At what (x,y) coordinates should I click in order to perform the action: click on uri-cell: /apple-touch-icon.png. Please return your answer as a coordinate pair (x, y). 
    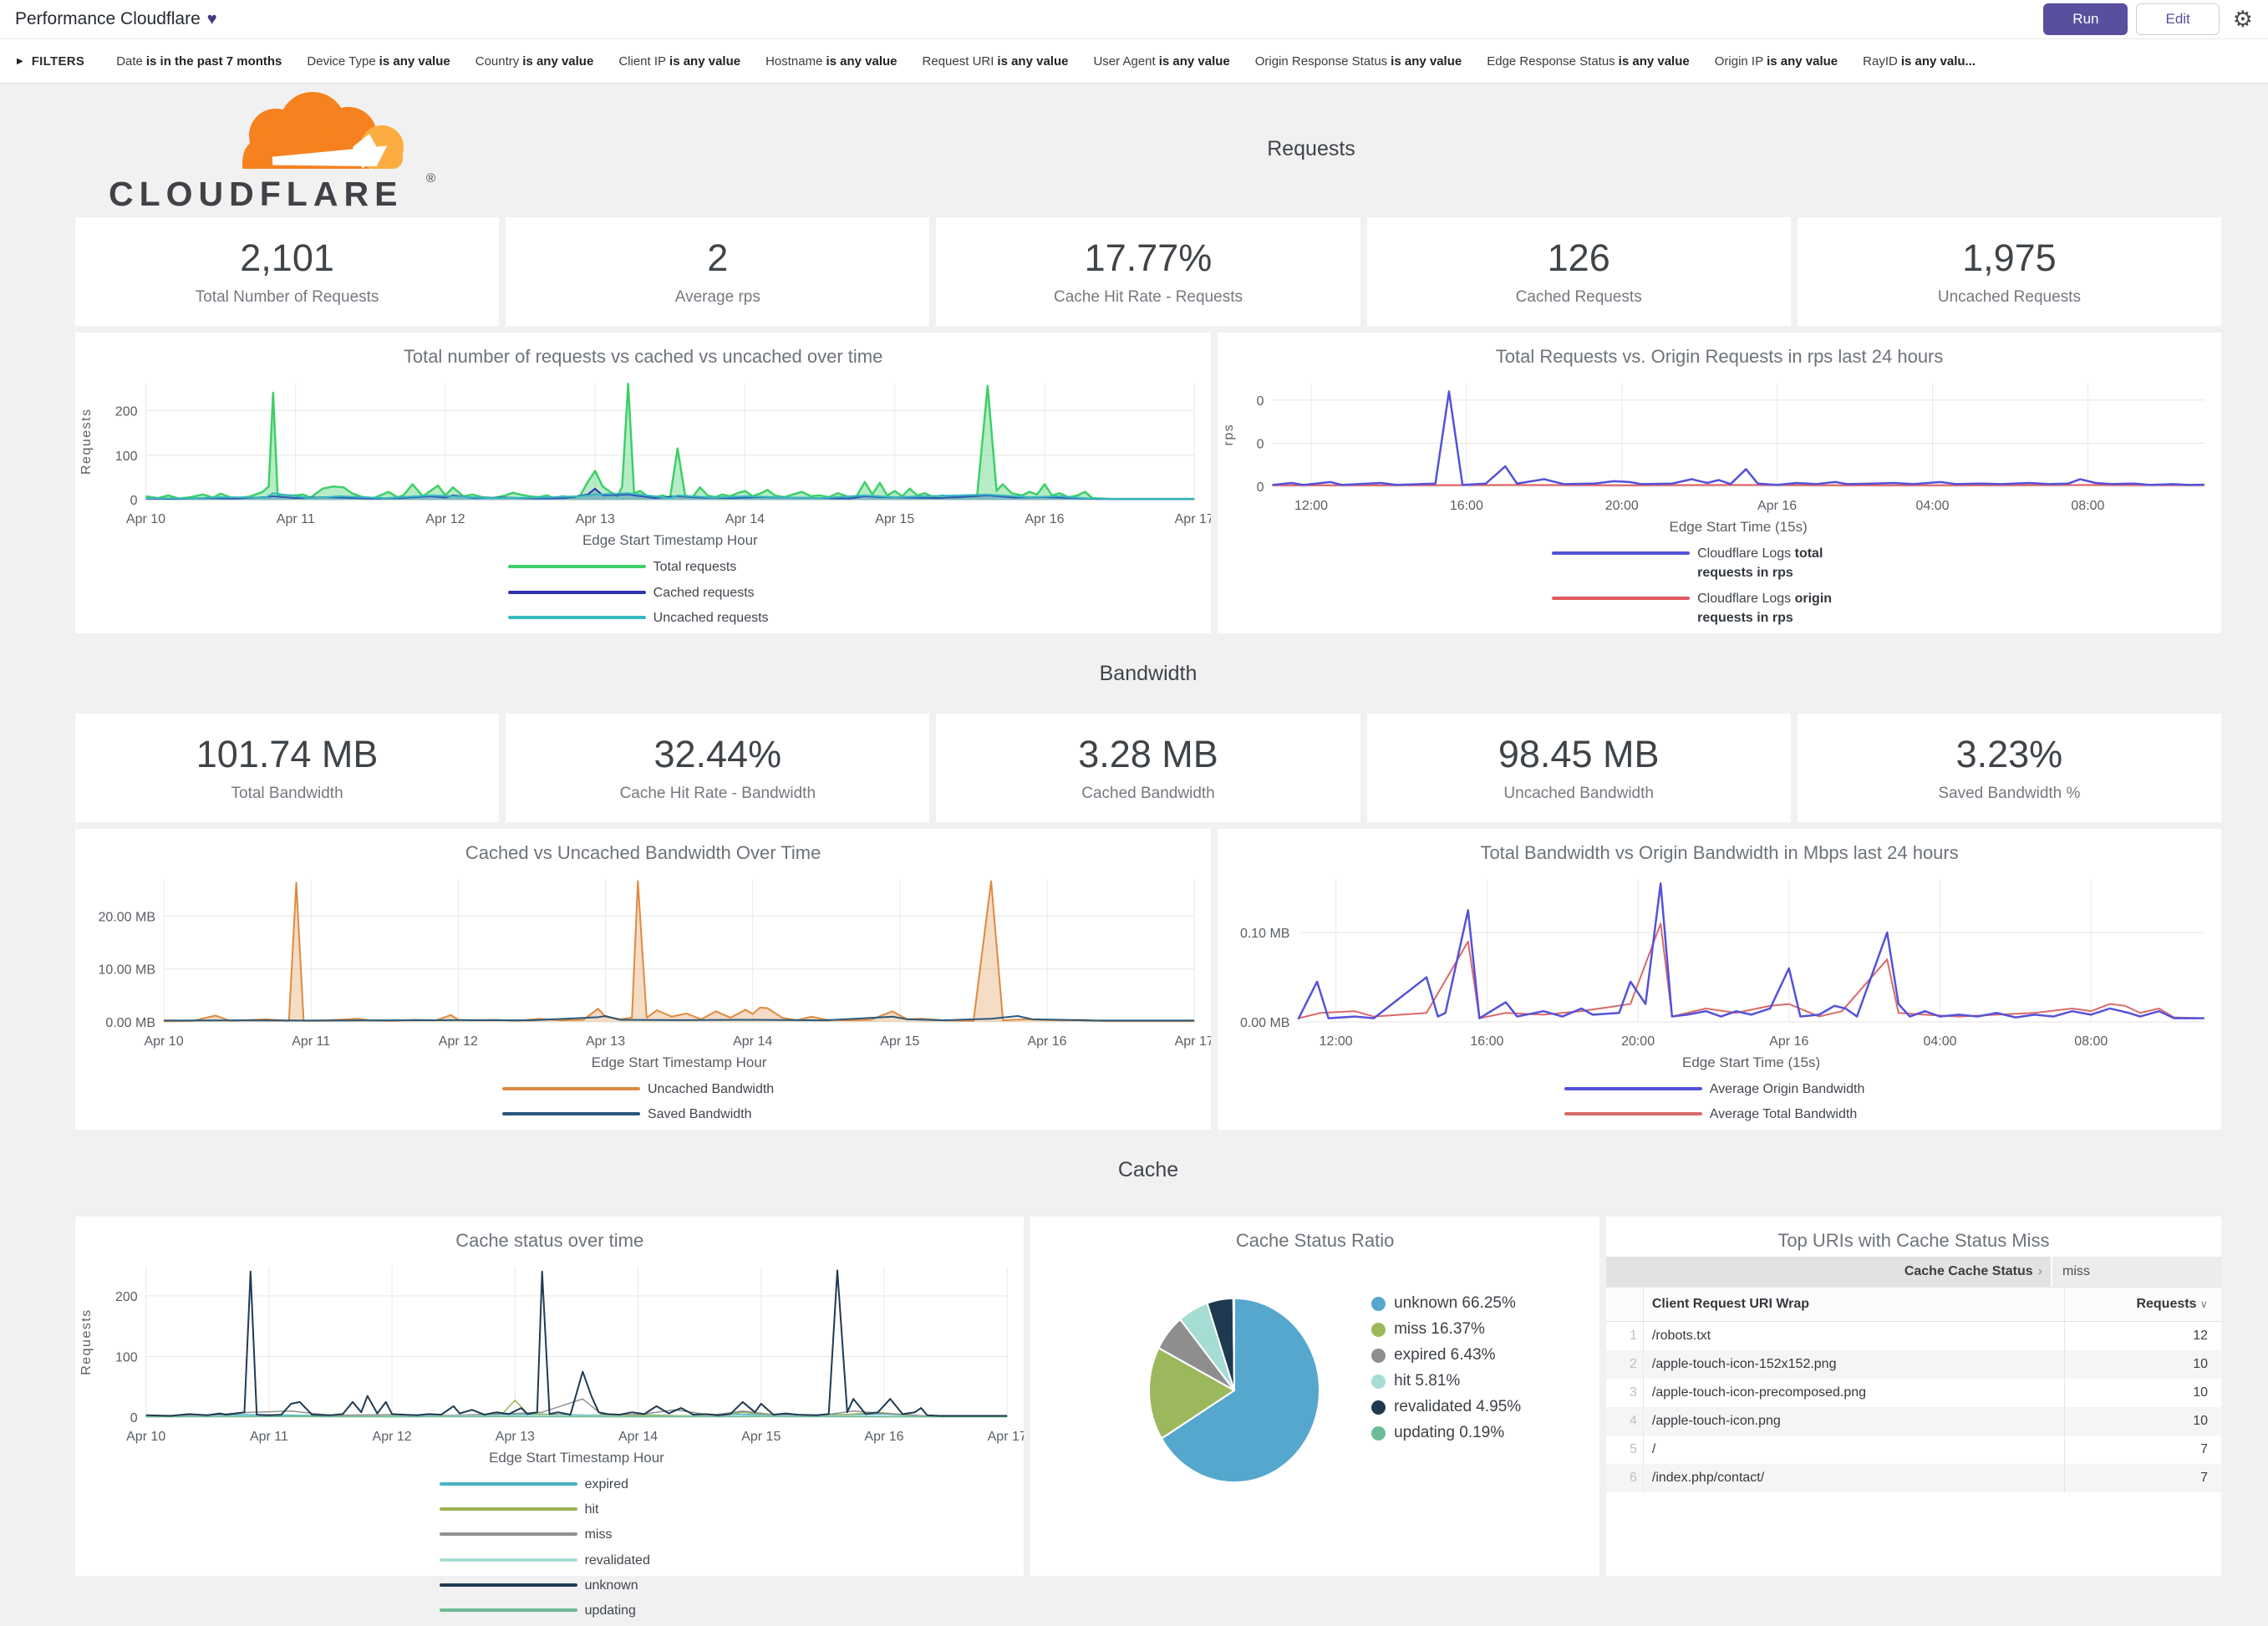
    Looking at the image, I should click on (1853, 1421).